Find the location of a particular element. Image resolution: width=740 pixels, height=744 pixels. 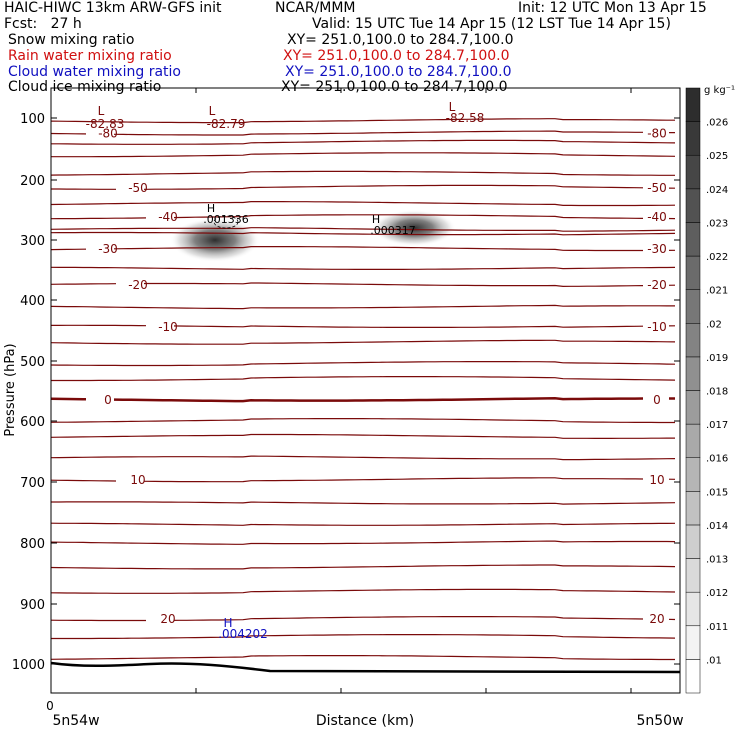

y-tick-label: 600 is located at coordinates (32, 422).